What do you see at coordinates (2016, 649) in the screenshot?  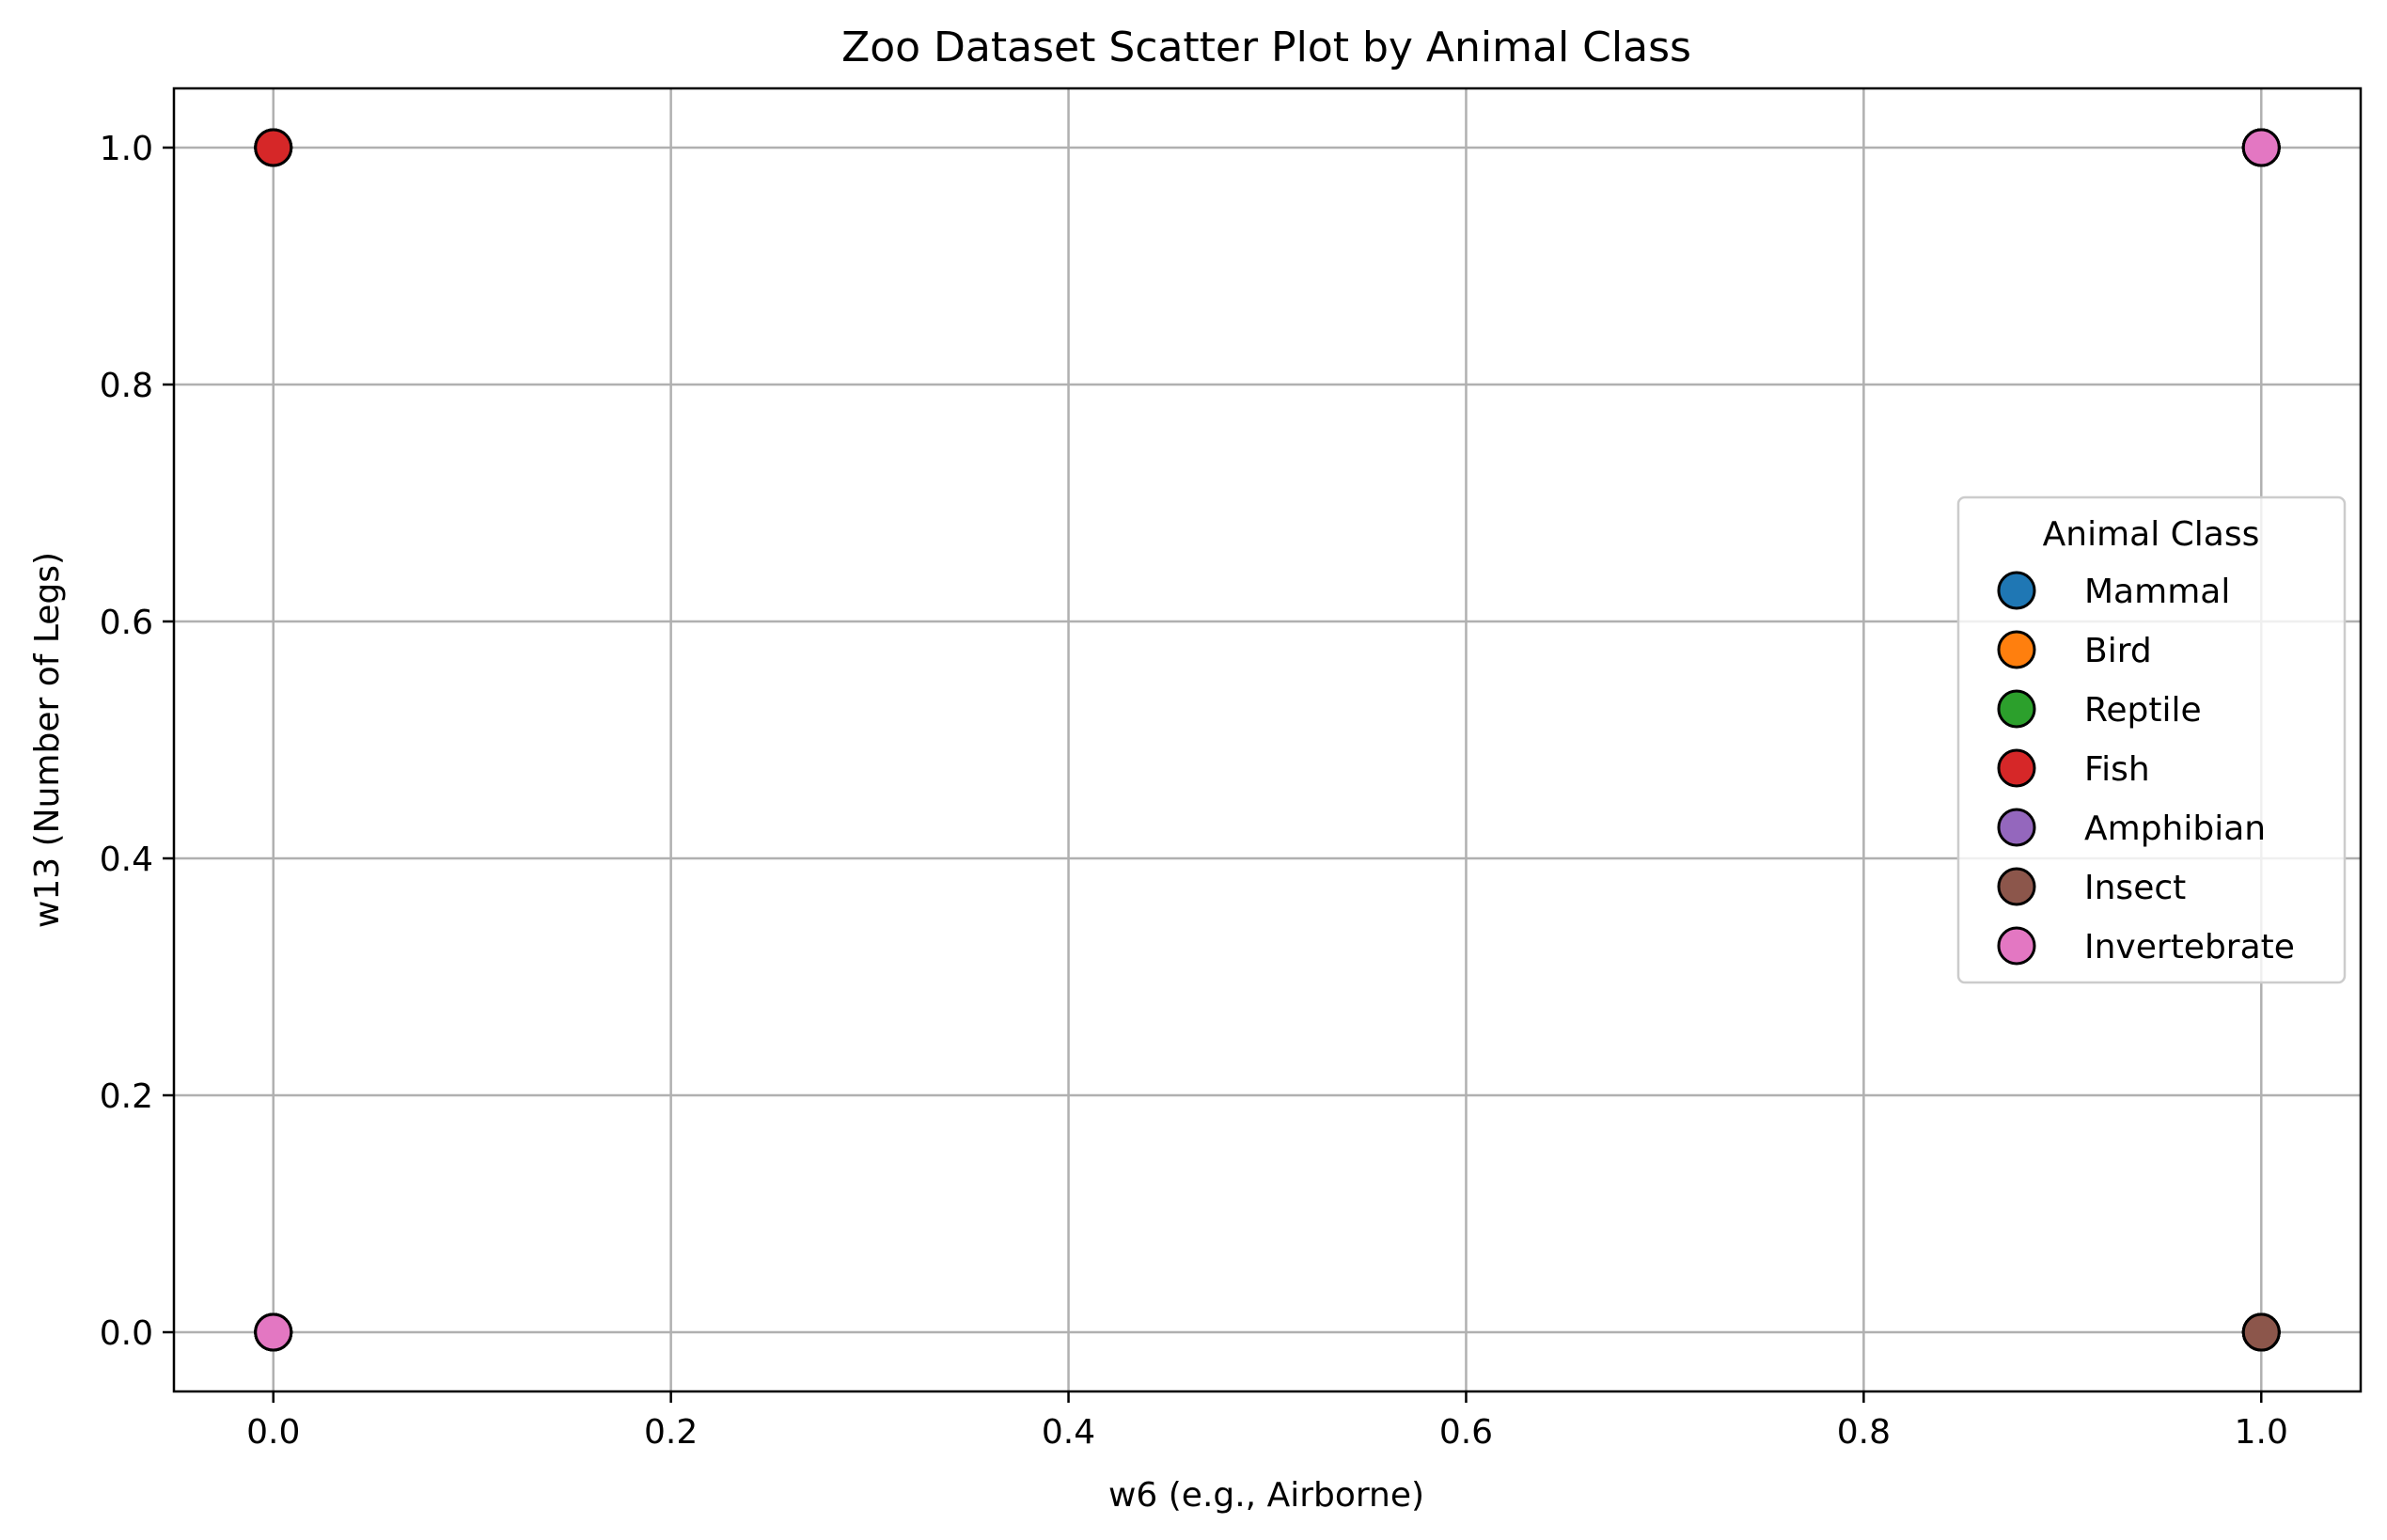 I see `legend-marker-bird` at bounding box center [2016, 649].